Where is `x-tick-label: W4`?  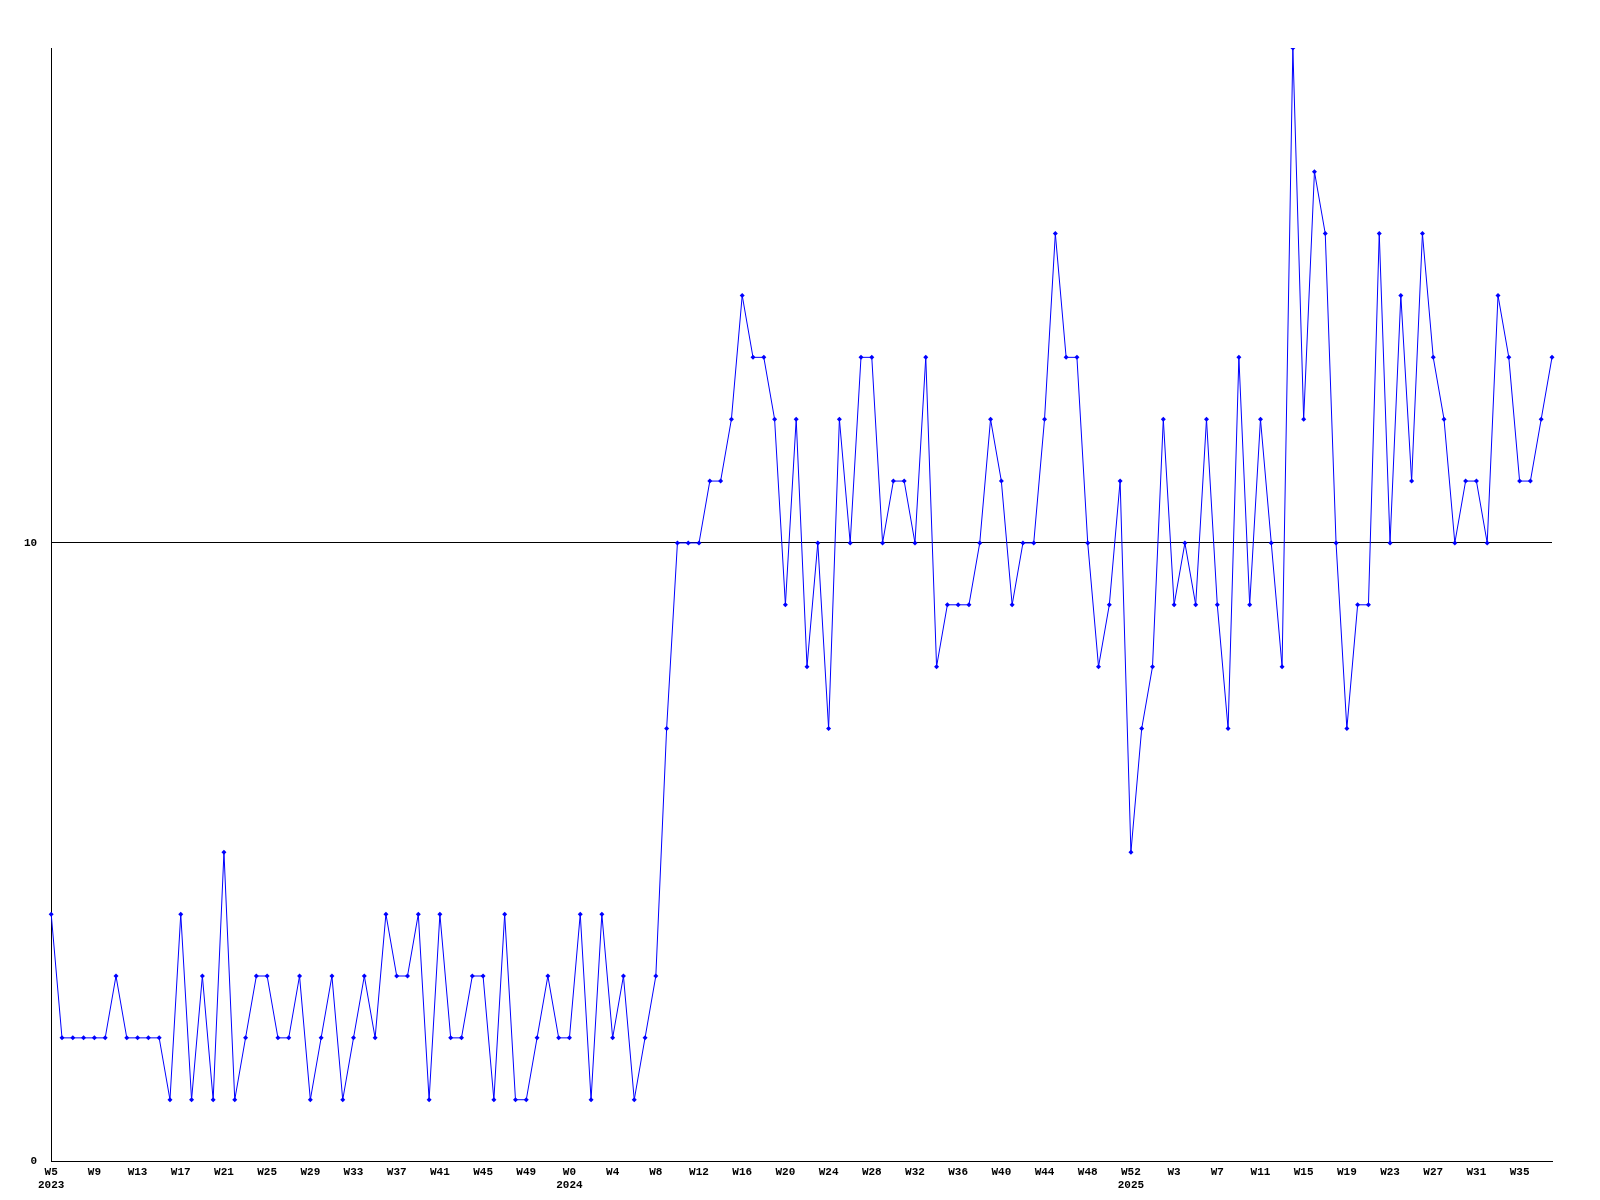 x-tick-label: W4 is located at coordinates (613, 1171).